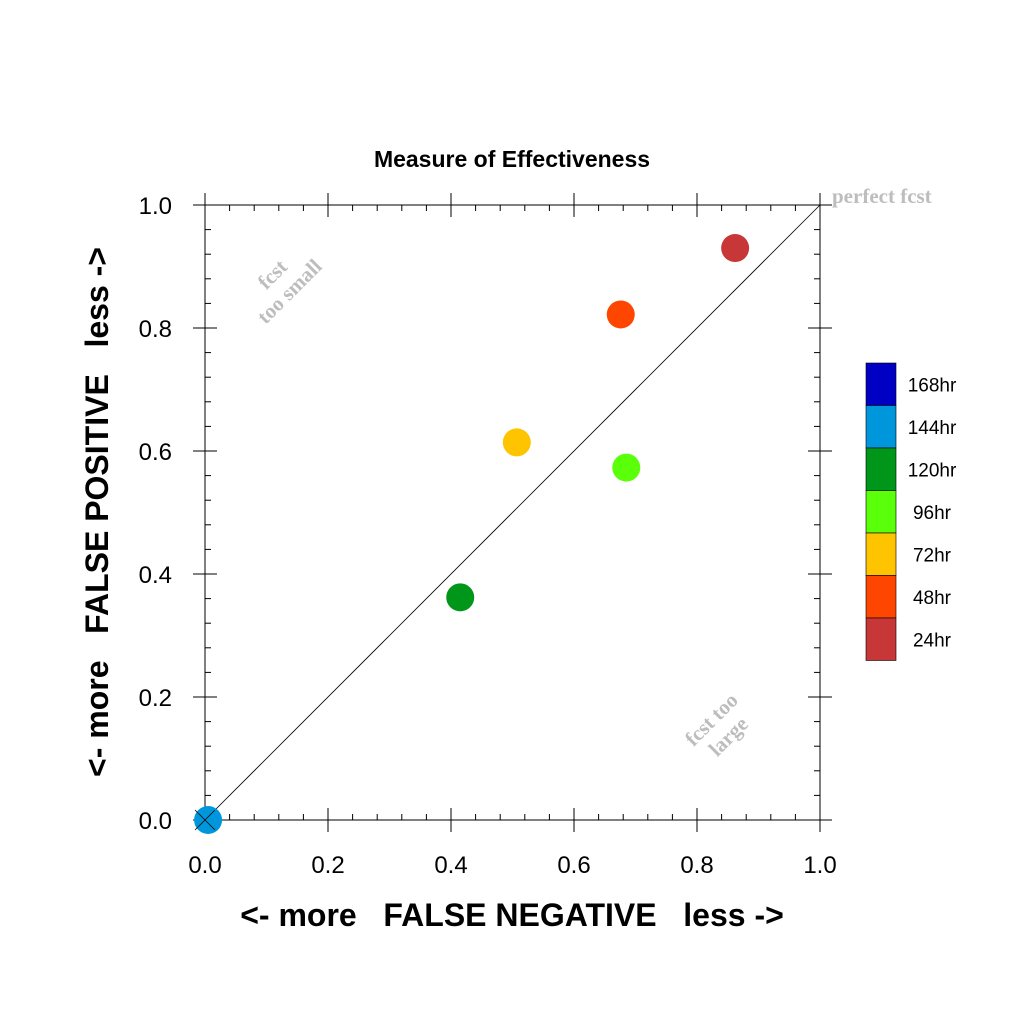 The width and height of the screenshot is (1024, 1024). I want to click on point-96hr, so click(626, 467).